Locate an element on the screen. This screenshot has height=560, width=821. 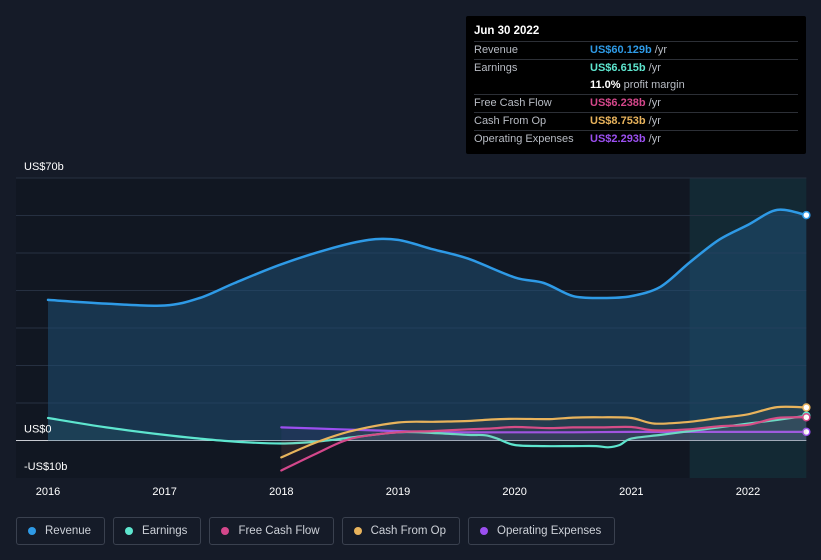
tooltip-label: Operating Expenses is located at coordinates (524, 139).